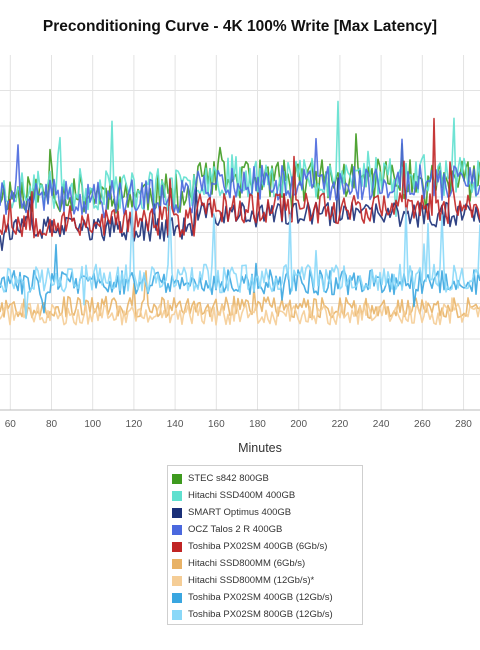  I want to click on x-tick-label: 100, so click(92, 424).